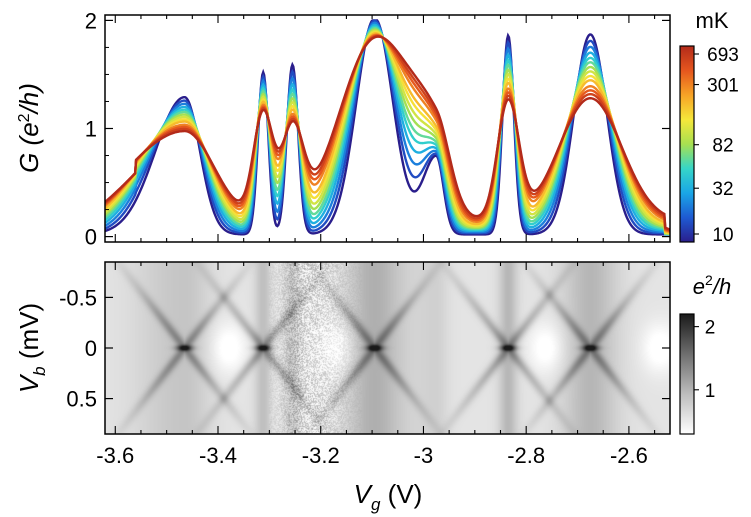 The image size is (751, 517). I want to click on top-ytick-label: 1, so click(91, 129).